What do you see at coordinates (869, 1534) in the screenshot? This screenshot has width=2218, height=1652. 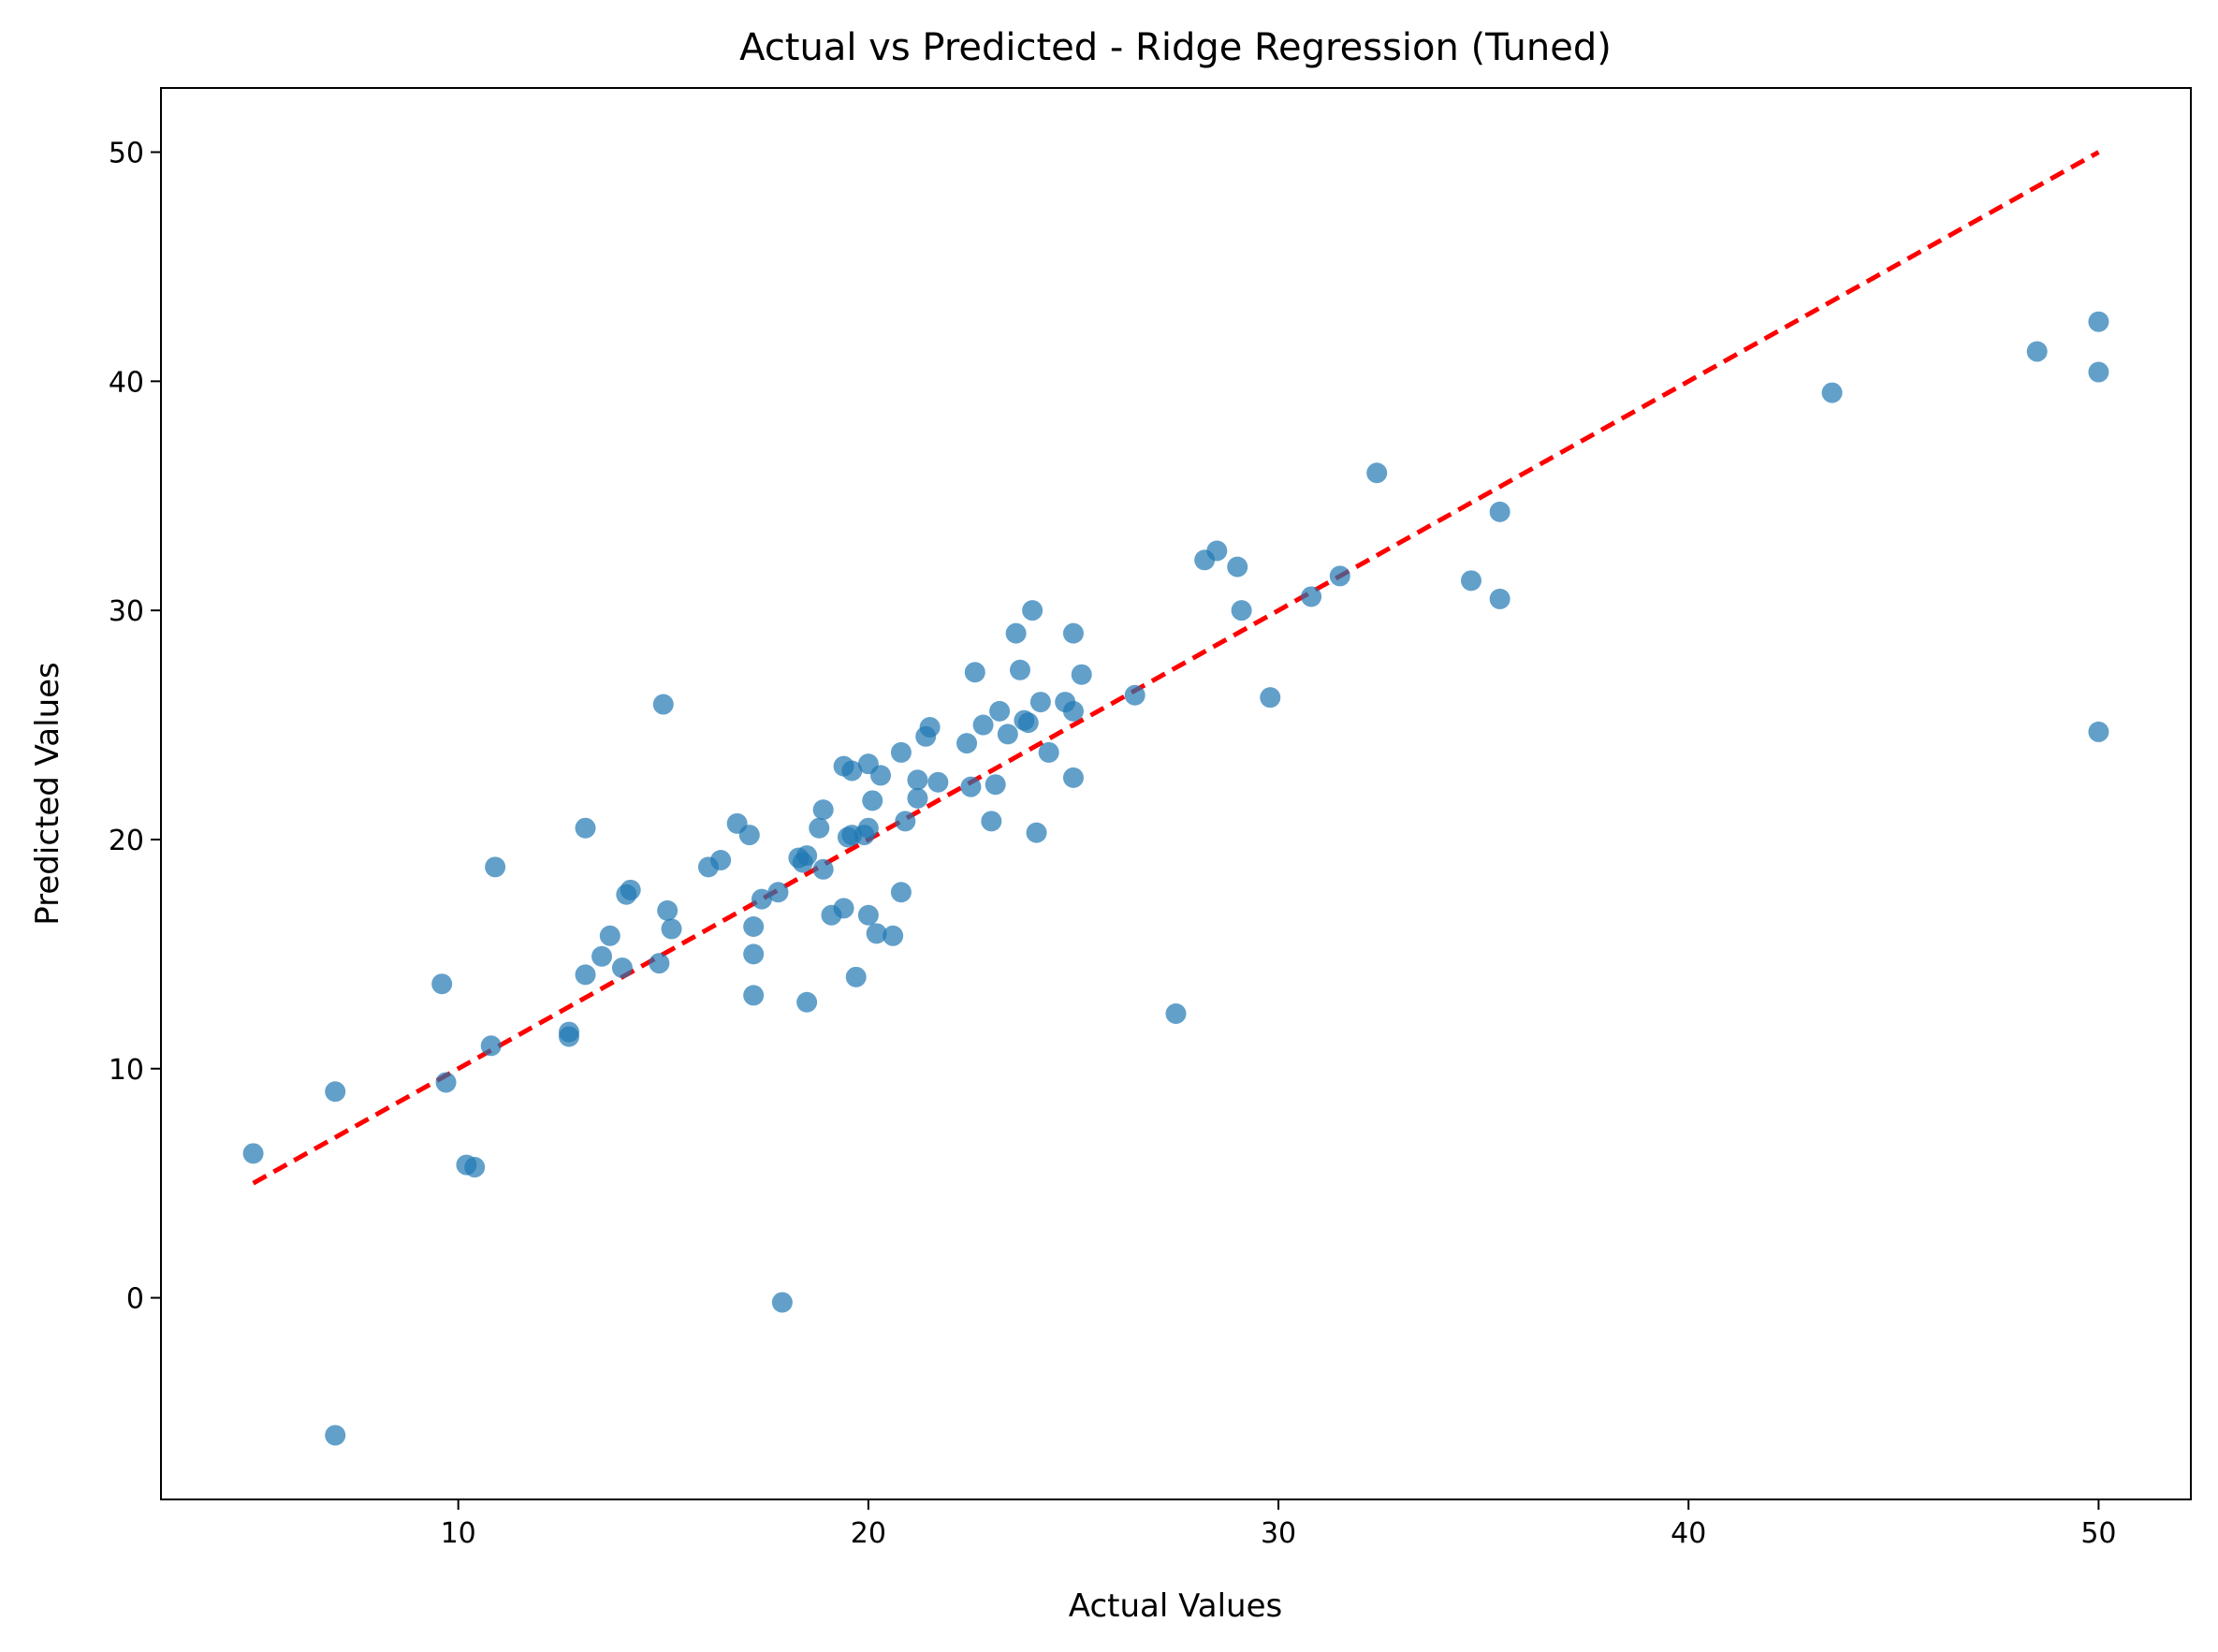 I see `x-tick-label: 20` at bounding box center [869, 1534].